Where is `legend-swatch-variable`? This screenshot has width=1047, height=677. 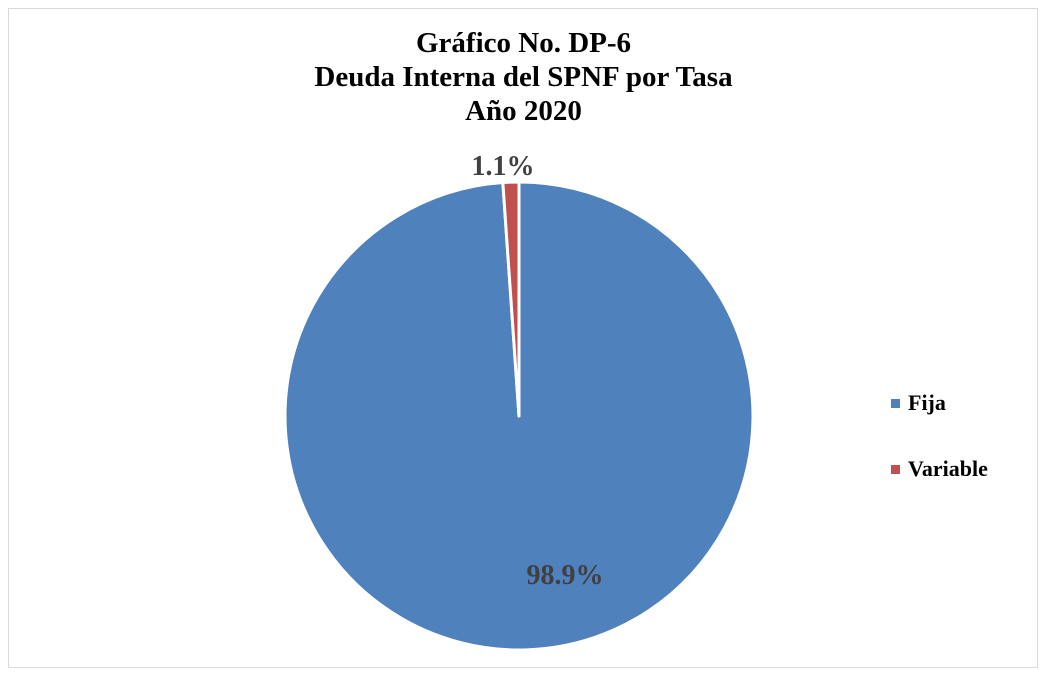 legend-swatch-variable is located at coordinates (895, 469).